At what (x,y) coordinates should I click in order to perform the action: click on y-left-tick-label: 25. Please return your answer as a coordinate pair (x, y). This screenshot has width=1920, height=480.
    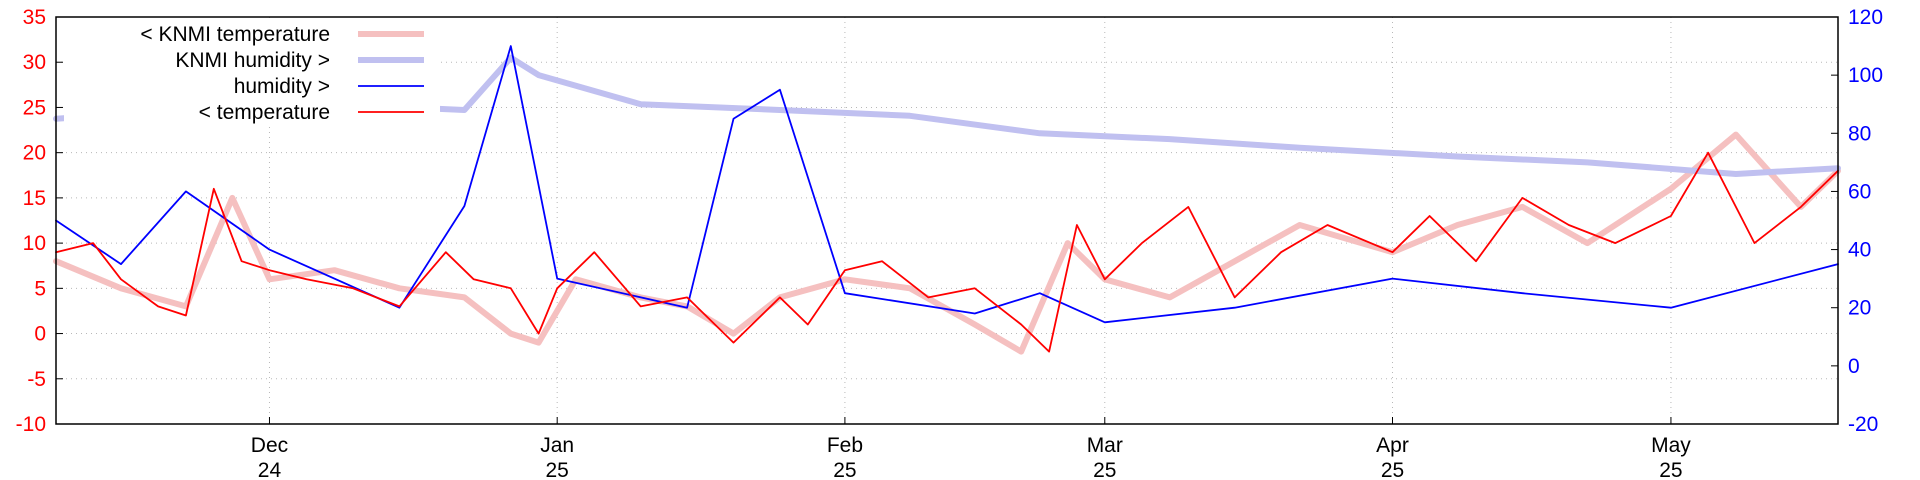
    Looking at the image, I should click on (34, 107).